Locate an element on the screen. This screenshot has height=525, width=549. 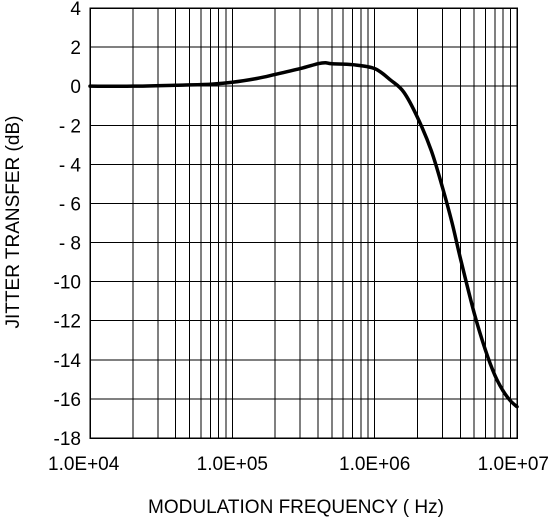
y-tick-label: 4 is located at coordinates (75, 10).